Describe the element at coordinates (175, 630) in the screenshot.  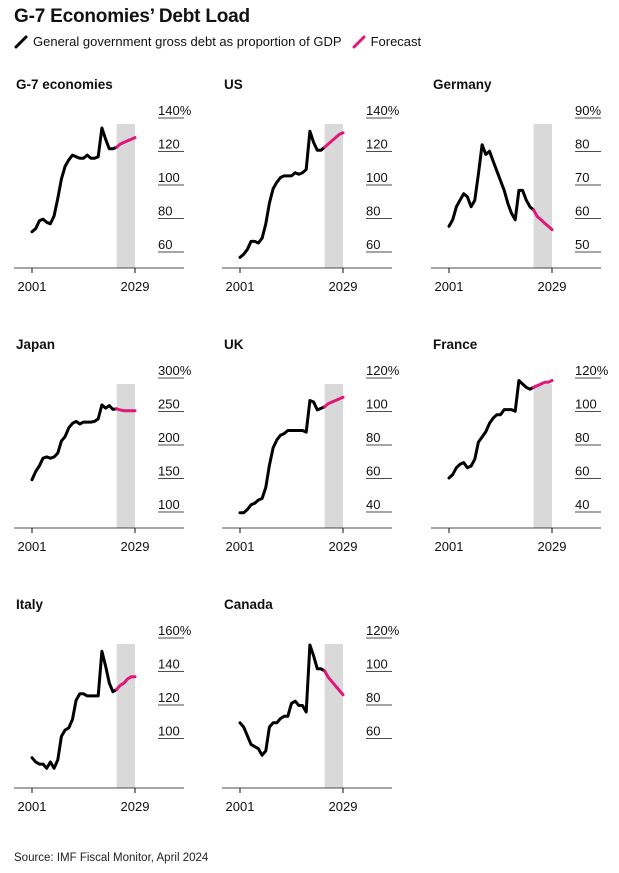
I see `y-tick-label: 160%` at that location.